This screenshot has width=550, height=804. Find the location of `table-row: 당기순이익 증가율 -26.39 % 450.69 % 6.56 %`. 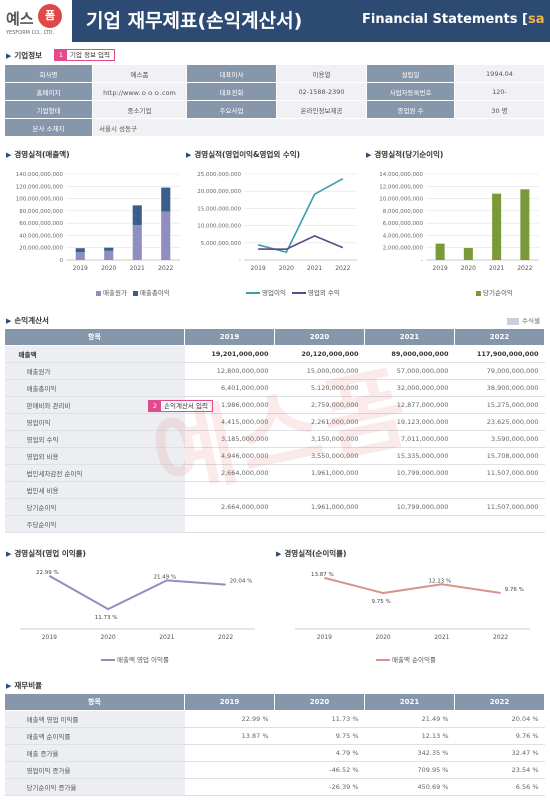

table-row: 당기순이익 증가율 -26.39 % 450.69 % 6.56 % is located at coordinates (274, 787).